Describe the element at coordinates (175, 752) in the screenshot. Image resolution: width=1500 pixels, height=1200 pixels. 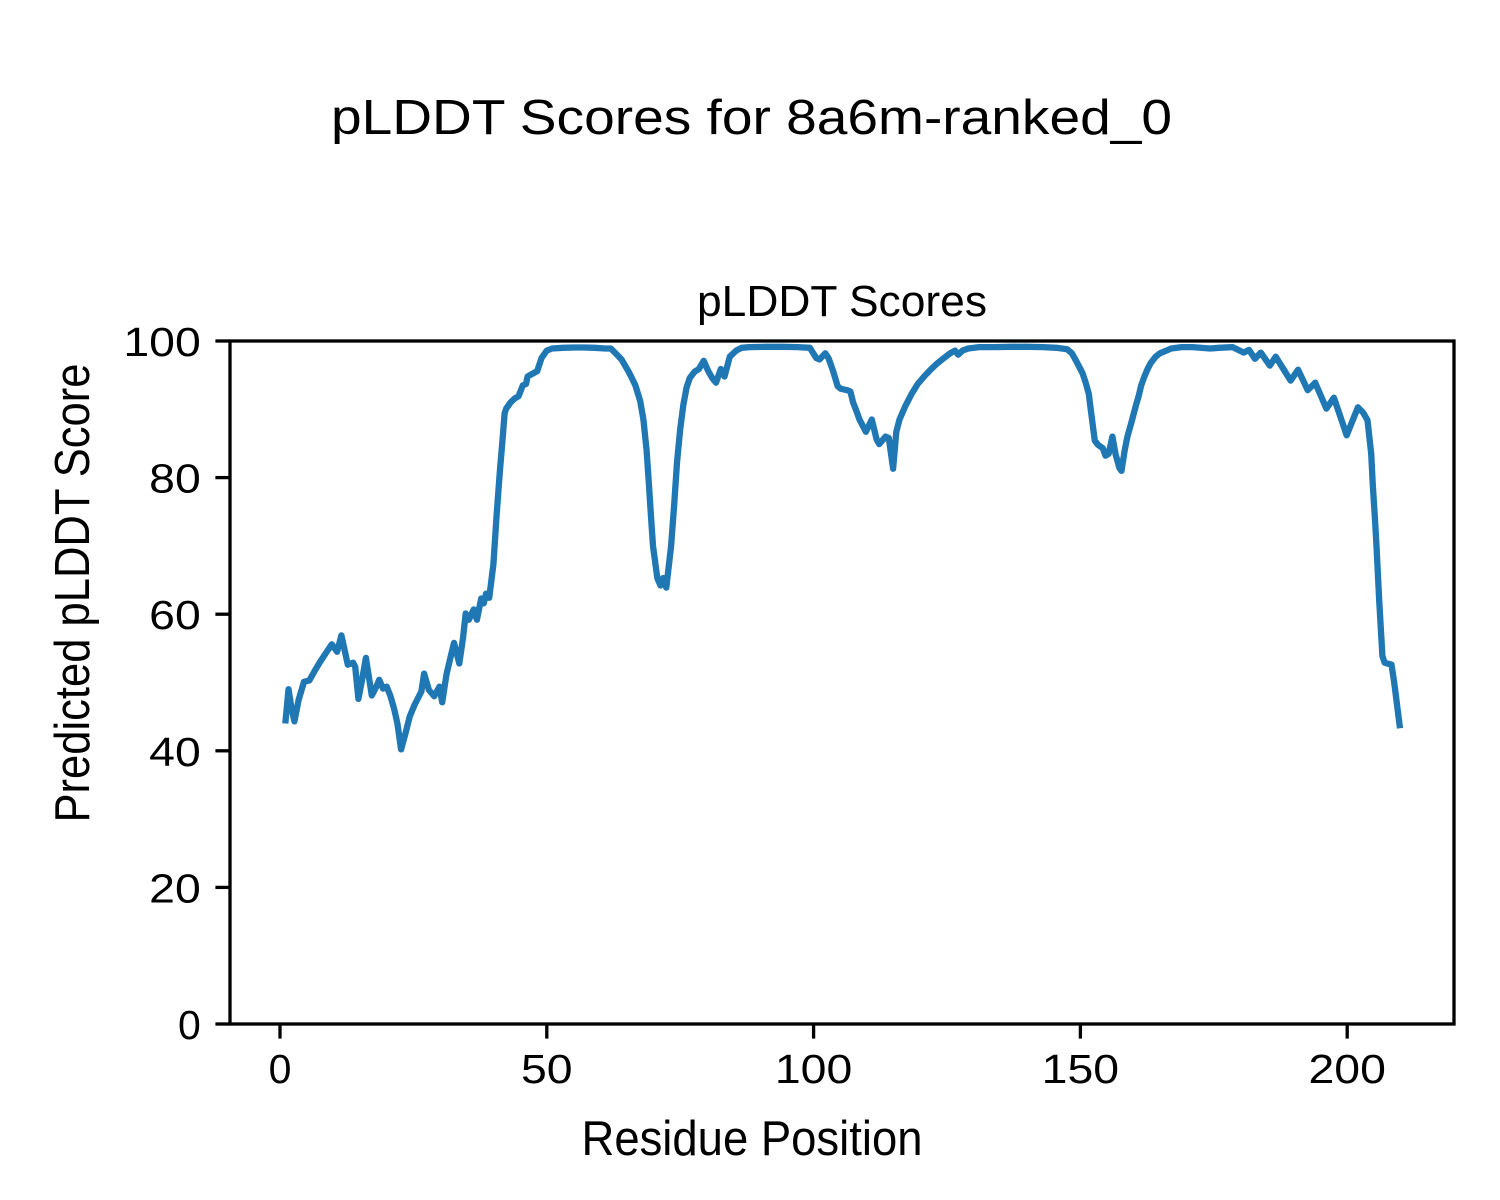
I see `svg-text: 40` at that location.